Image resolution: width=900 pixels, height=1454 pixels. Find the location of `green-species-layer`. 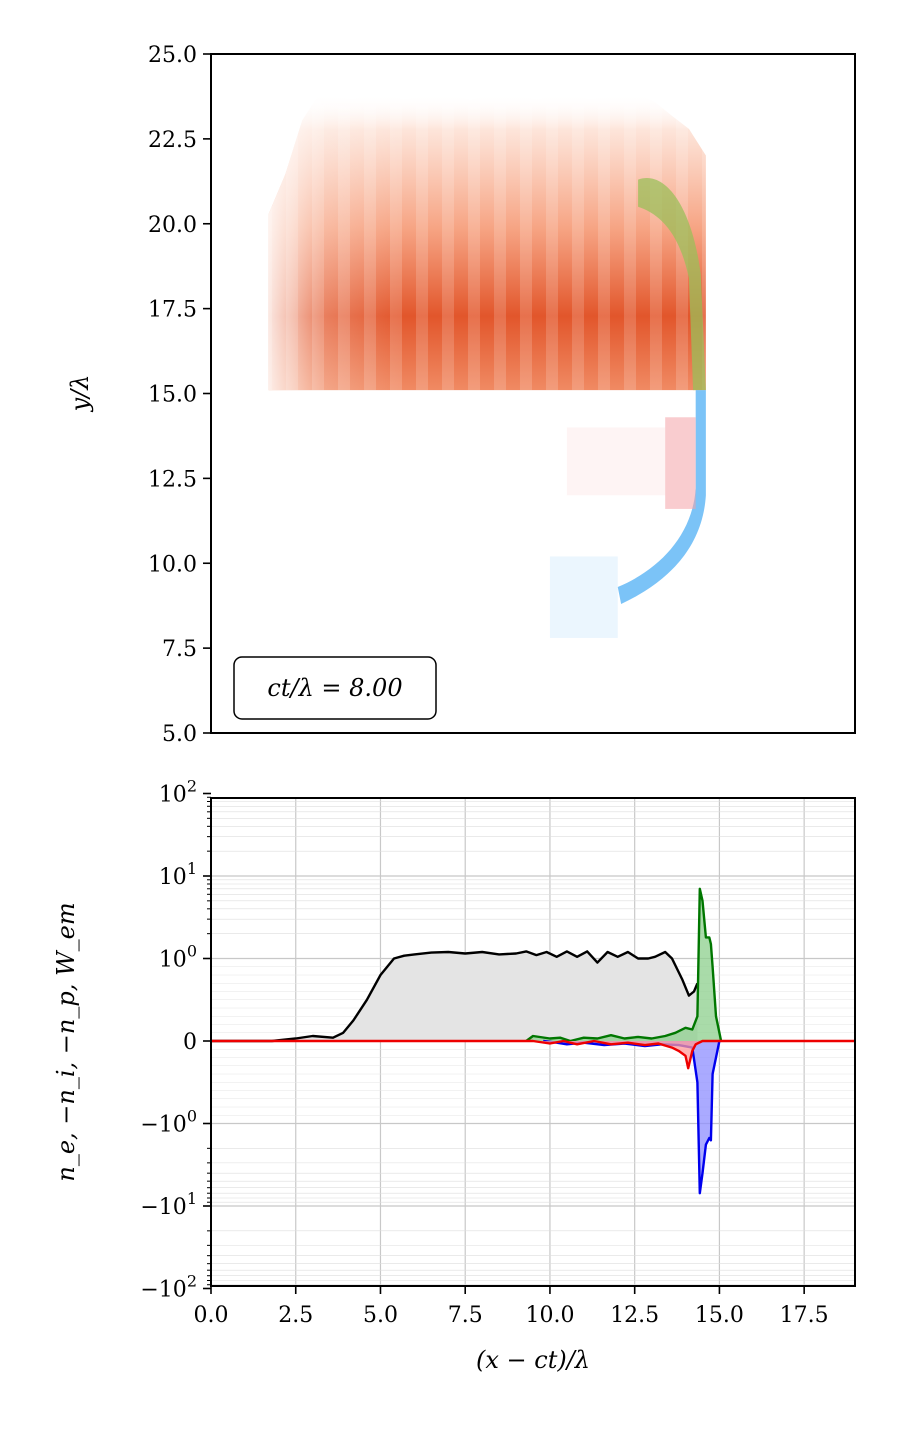

green-species-layer is located at coordinates (672, 284).